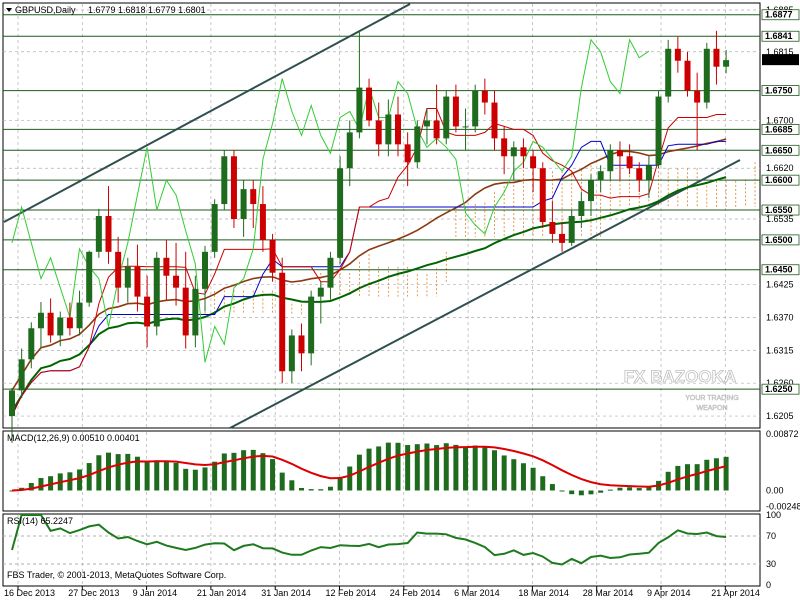  Describe the element at coordinates (780, 285) in the screenshot. I see `y-tick-label: 1.6425` at that location.